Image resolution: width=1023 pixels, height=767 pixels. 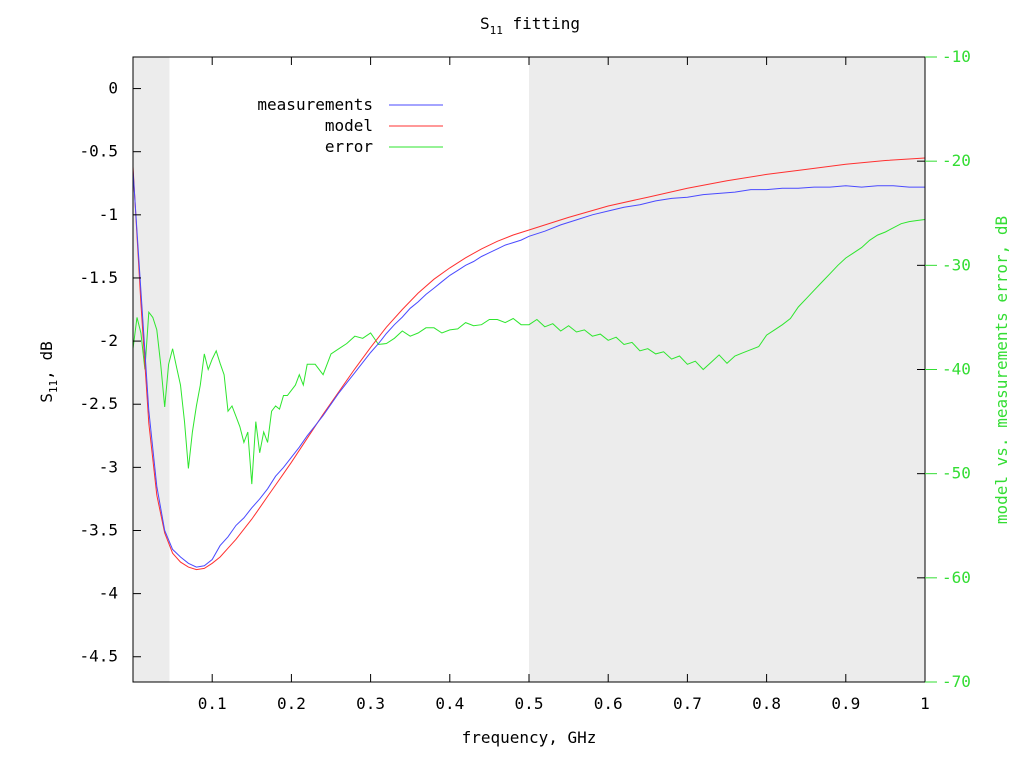 What do you see at coordinates (687, 703) in the screenshot?
I see `x-tick-label: 0.7` at bounding box center [687, 703].